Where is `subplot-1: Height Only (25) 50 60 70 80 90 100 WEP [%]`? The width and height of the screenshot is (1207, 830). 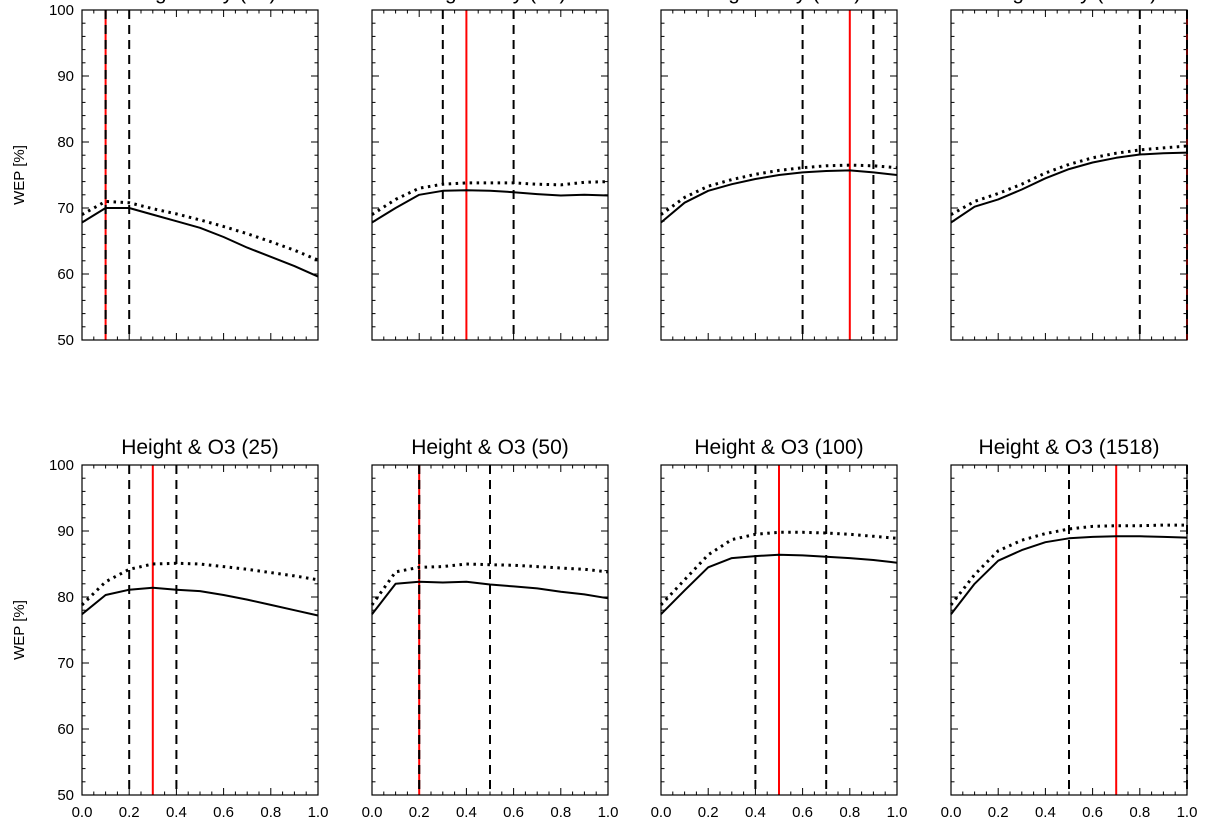 subplot-1: Height Only (25) 50 60 70 80 90 100 WEP [%] is located at coordinates (165, 174).